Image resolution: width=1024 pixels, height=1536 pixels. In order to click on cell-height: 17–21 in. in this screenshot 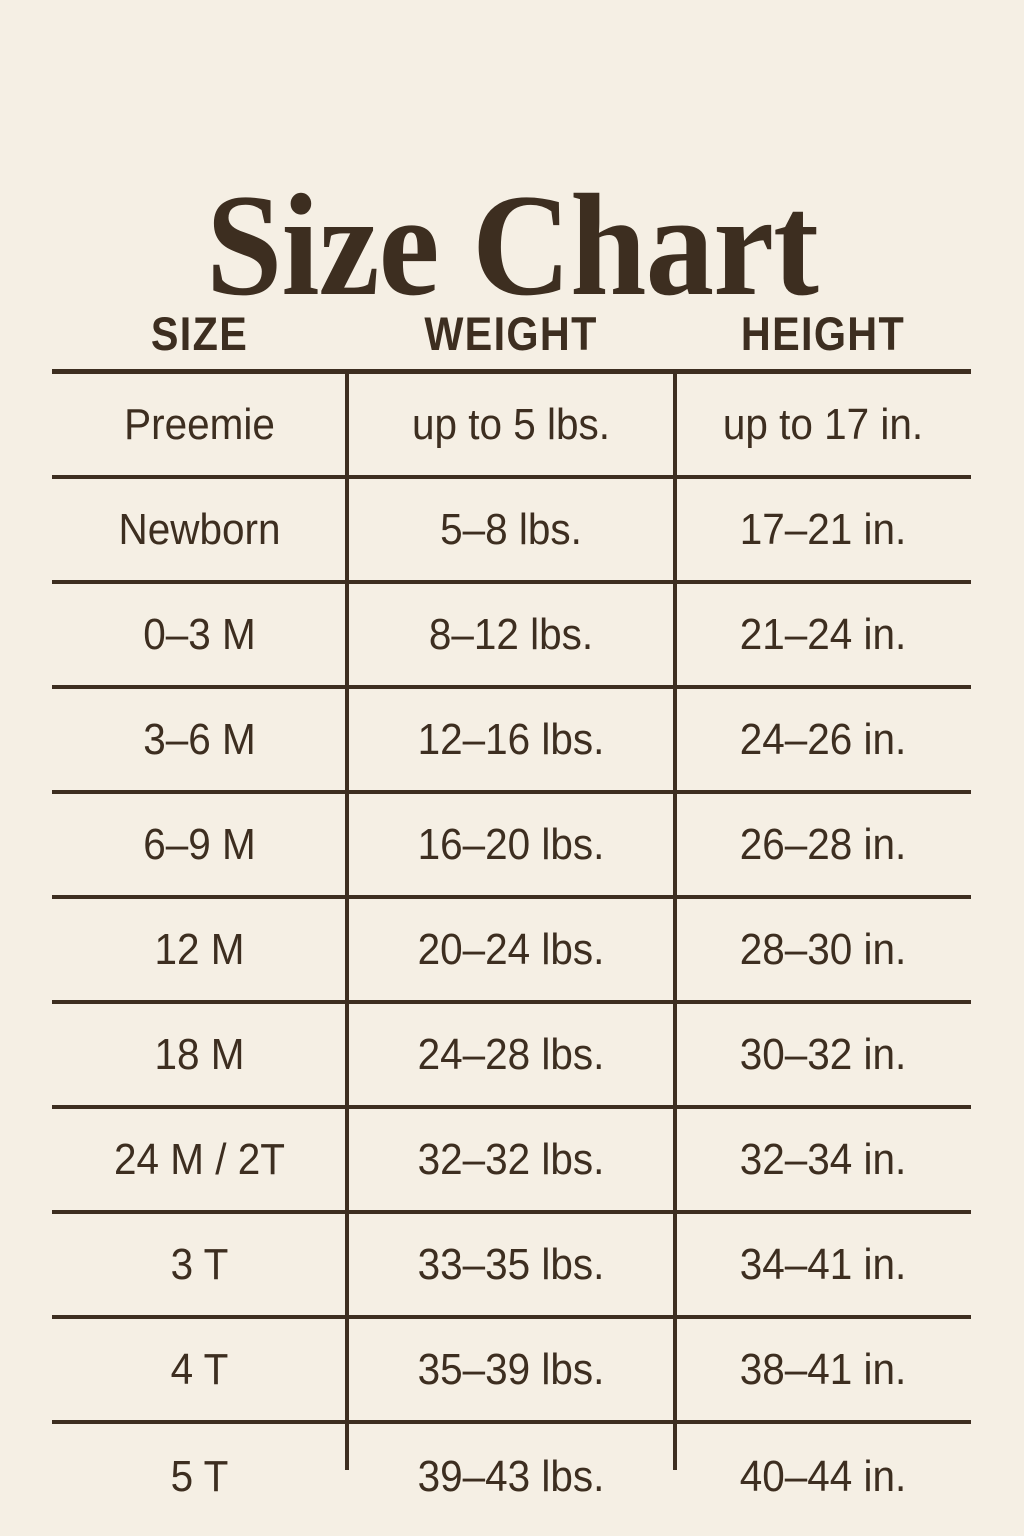, I will do `click(823, 529)`.